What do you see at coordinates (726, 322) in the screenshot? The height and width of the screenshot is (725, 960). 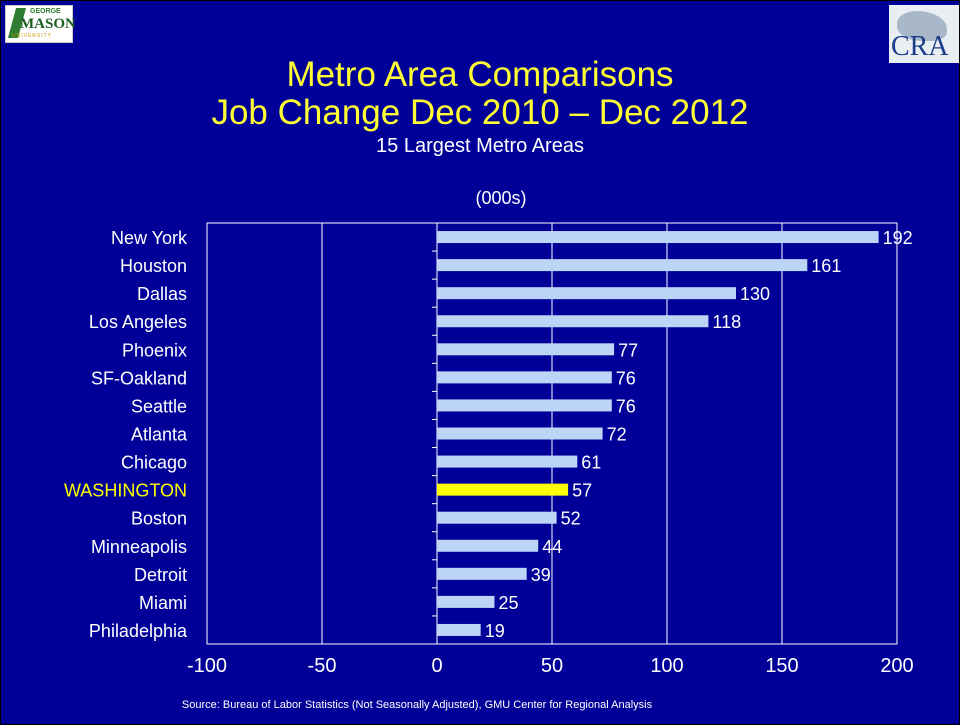 I see `data-label: 118` at bounding box center [726, 322].